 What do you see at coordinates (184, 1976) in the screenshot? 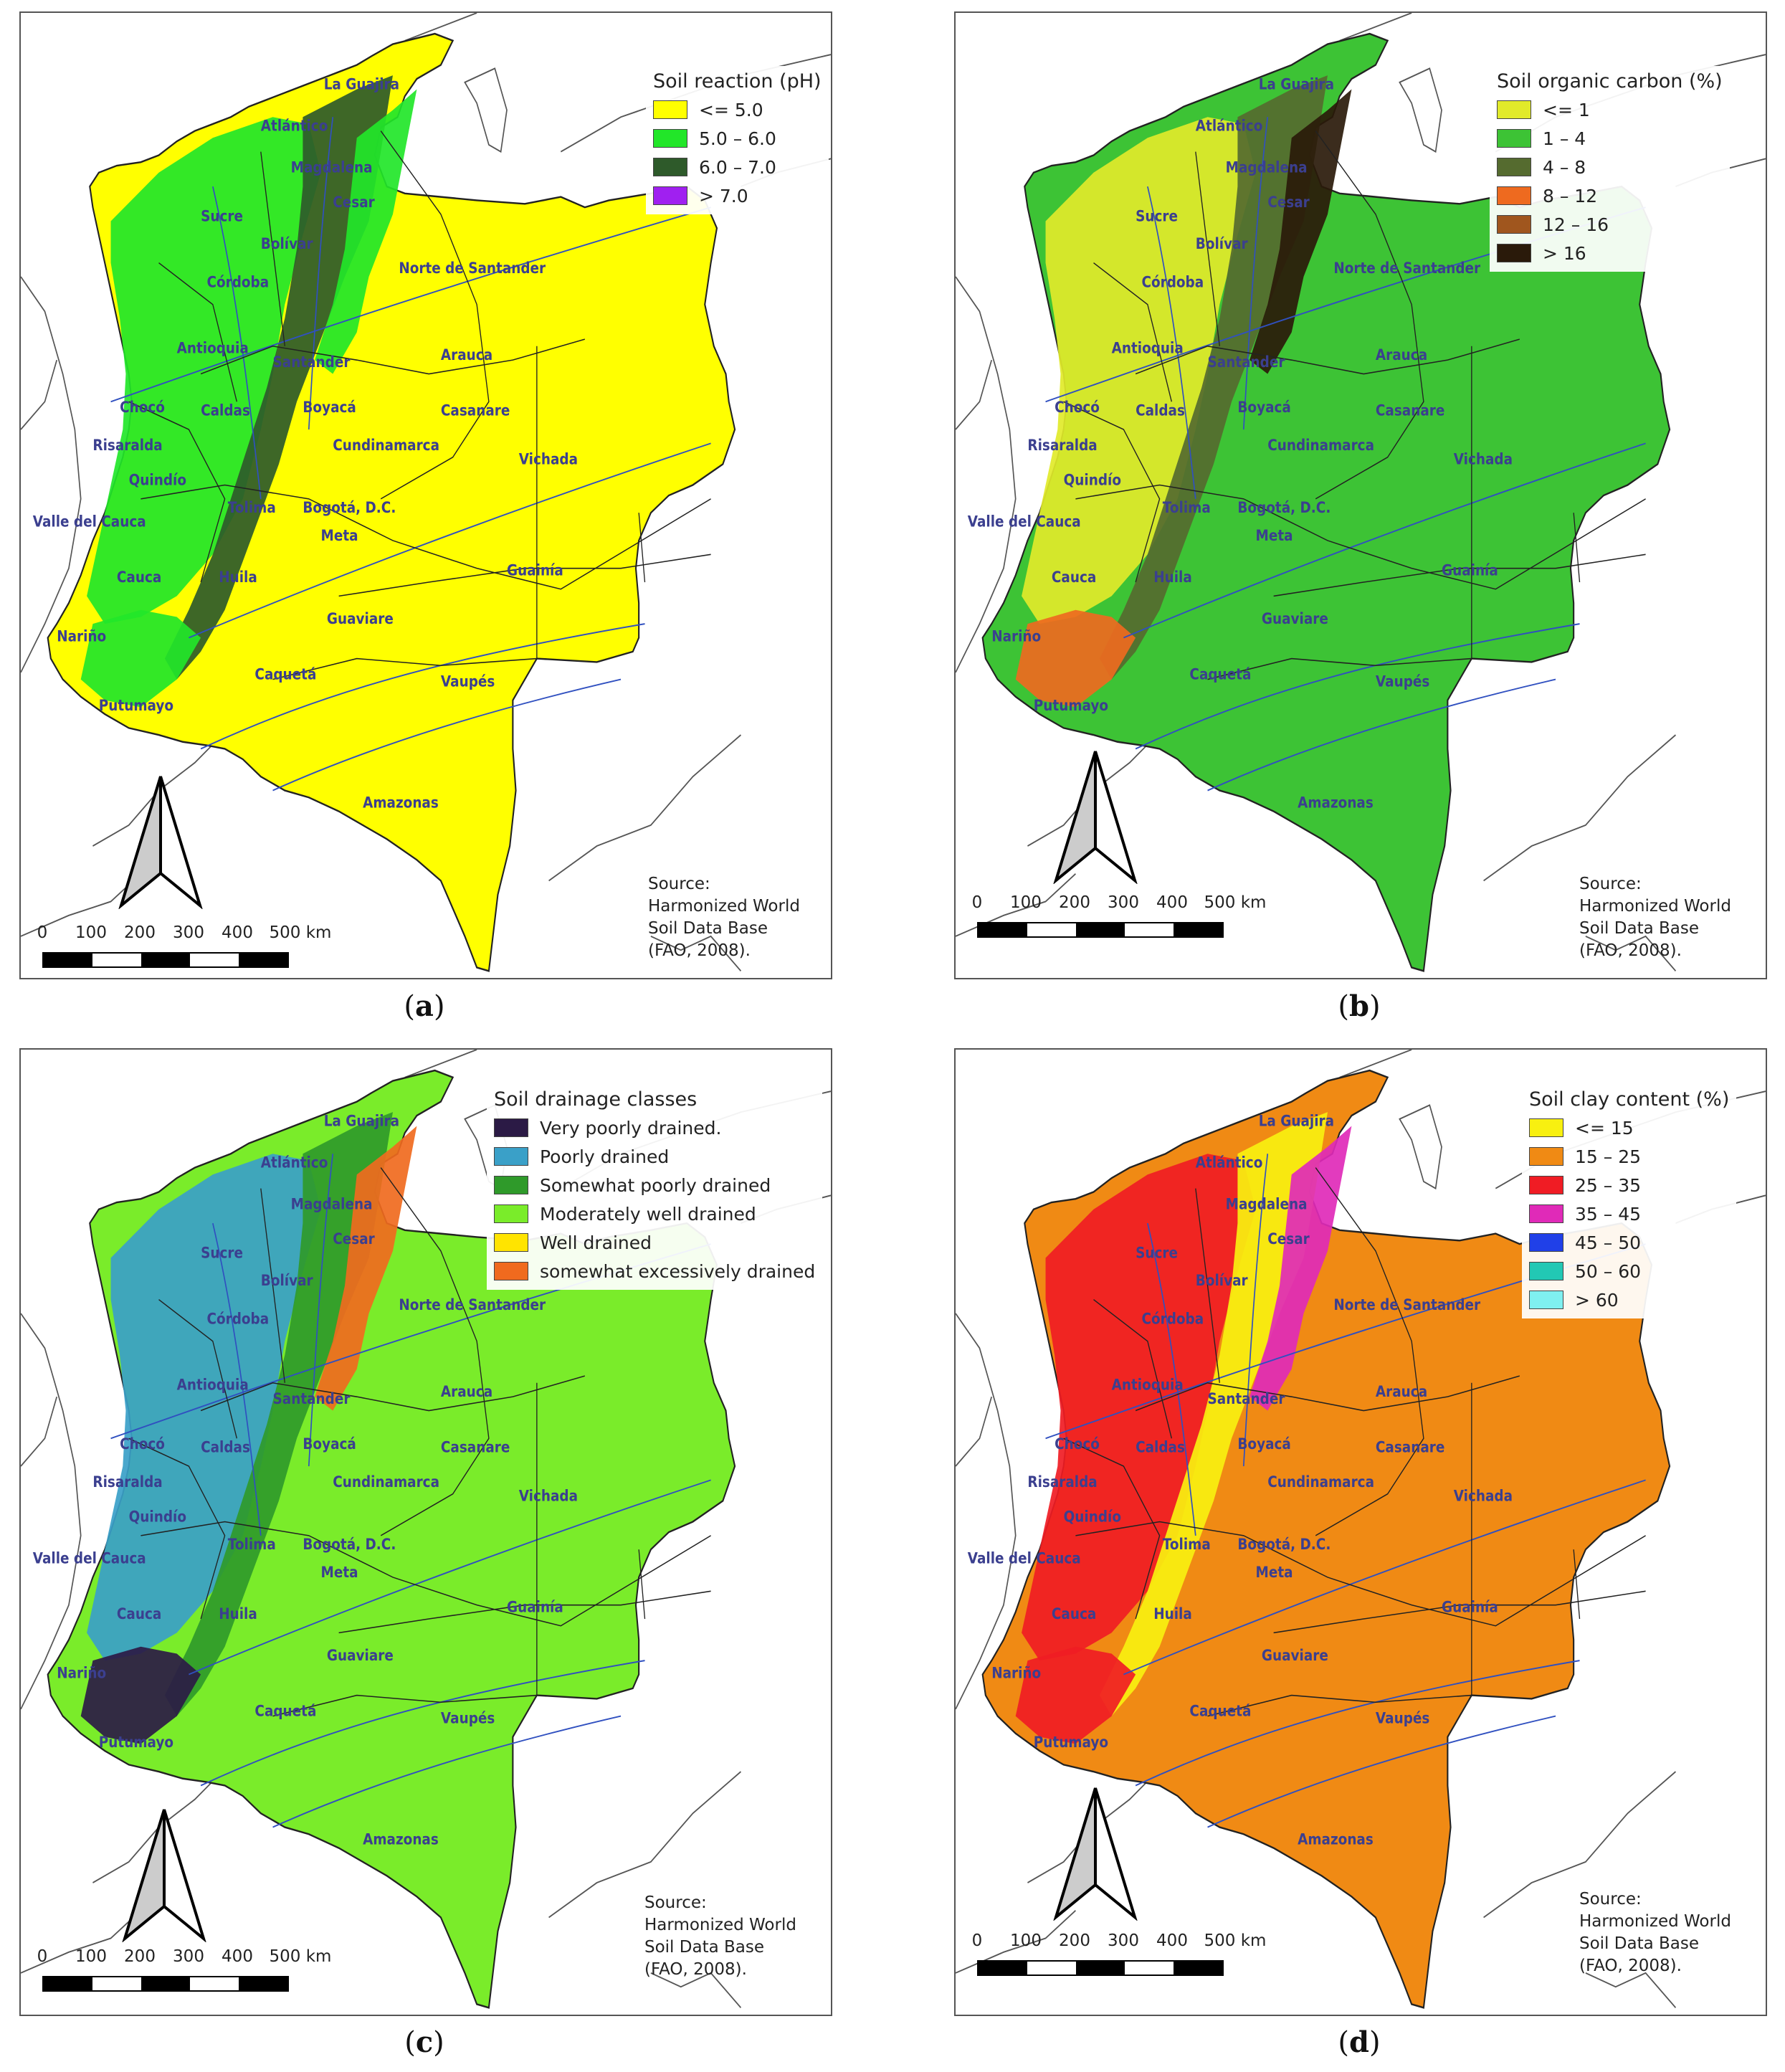
I see `scale-bar: 0 100 200 300 400 500 km` at bounding box center [184, 1976].